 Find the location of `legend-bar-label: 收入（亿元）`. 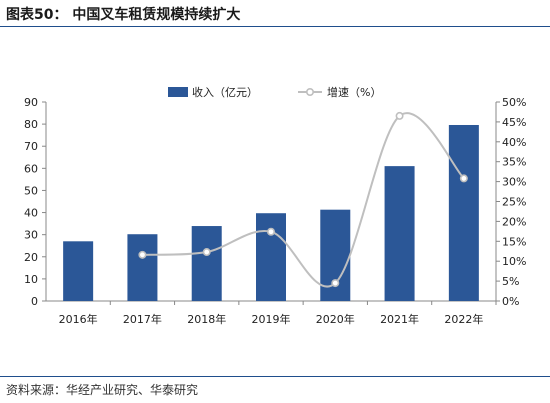

legend-bar-label: 收入（亿元） is located at coordinates (225, 92).